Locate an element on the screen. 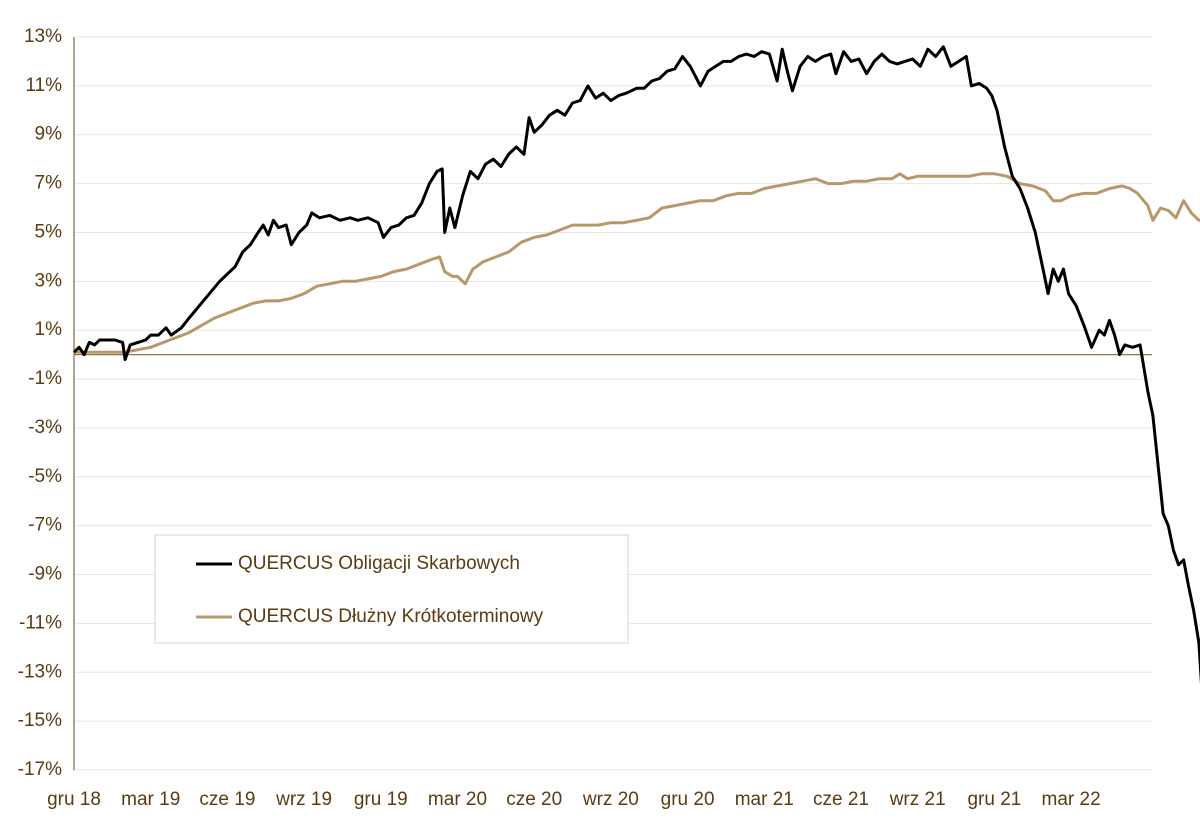 This screenshot has width=1200, height=825. y-tick-label: 11% is located at coordinates (43, 85).